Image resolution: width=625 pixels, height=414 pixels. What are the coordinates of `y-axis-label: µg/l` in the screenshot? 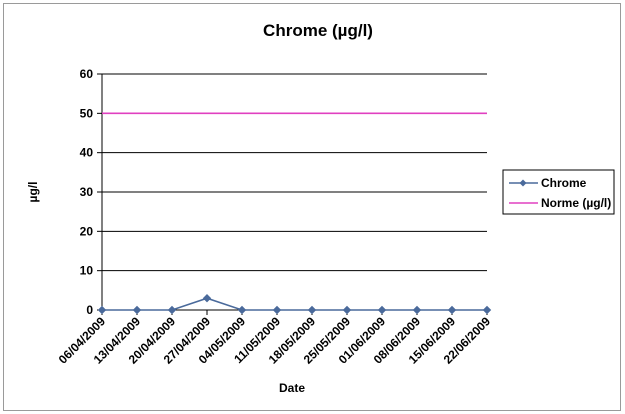 It's located at (33, 192).